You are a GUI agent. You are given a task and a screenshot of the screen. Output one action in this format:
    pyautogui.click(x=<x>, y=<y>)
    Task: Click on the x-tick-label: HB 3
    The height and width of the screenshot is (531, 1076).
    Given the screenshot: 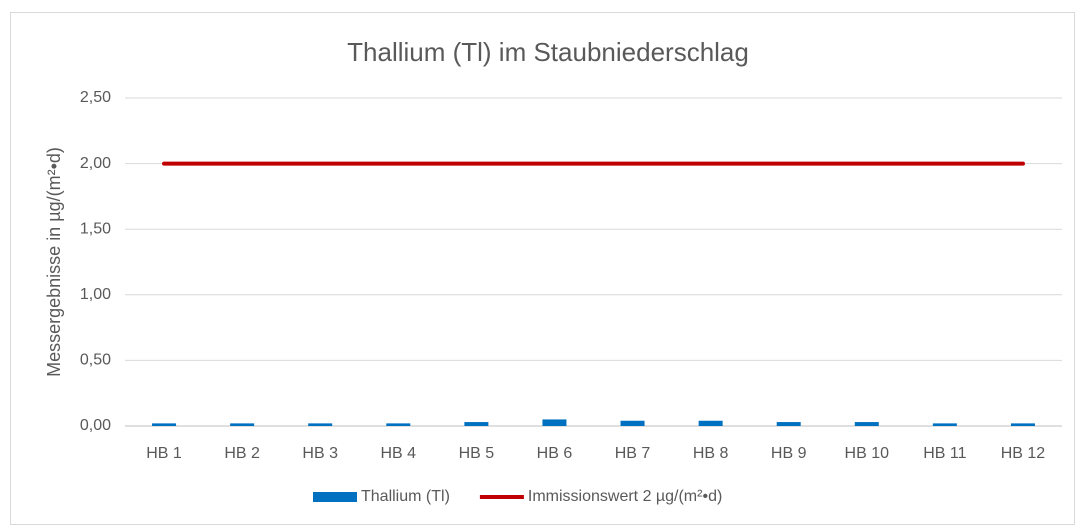 What is the action you would take?
    pyautogui.click(x=320, y=453)
    